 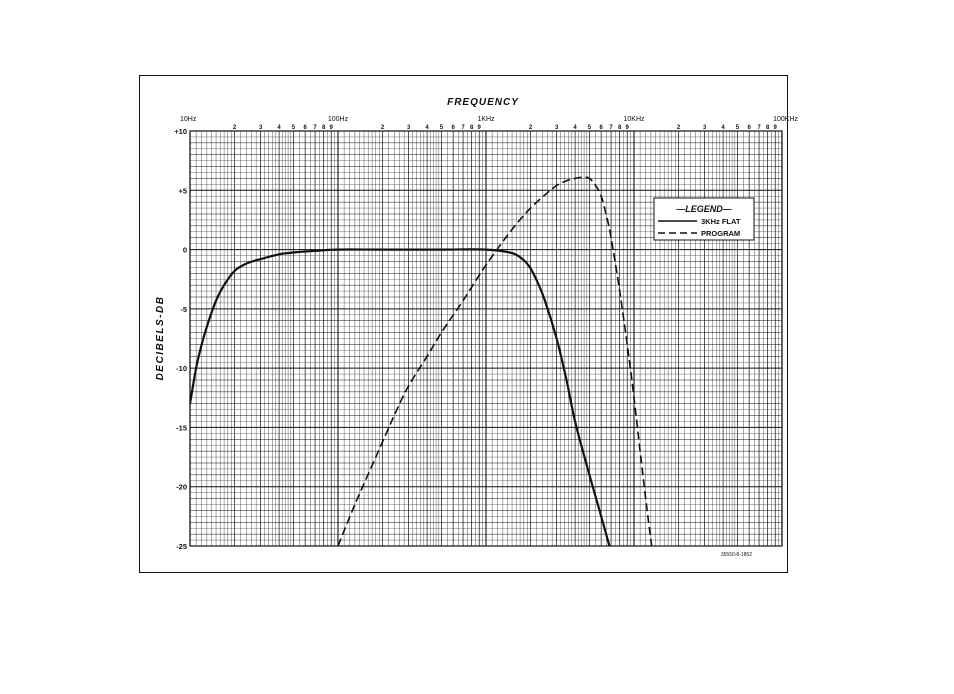 What do you see at coordinates (160, 338) in the screenshot?
I see `y-axis-label: DECIBELS-DB` at bounding box center [160, 338].